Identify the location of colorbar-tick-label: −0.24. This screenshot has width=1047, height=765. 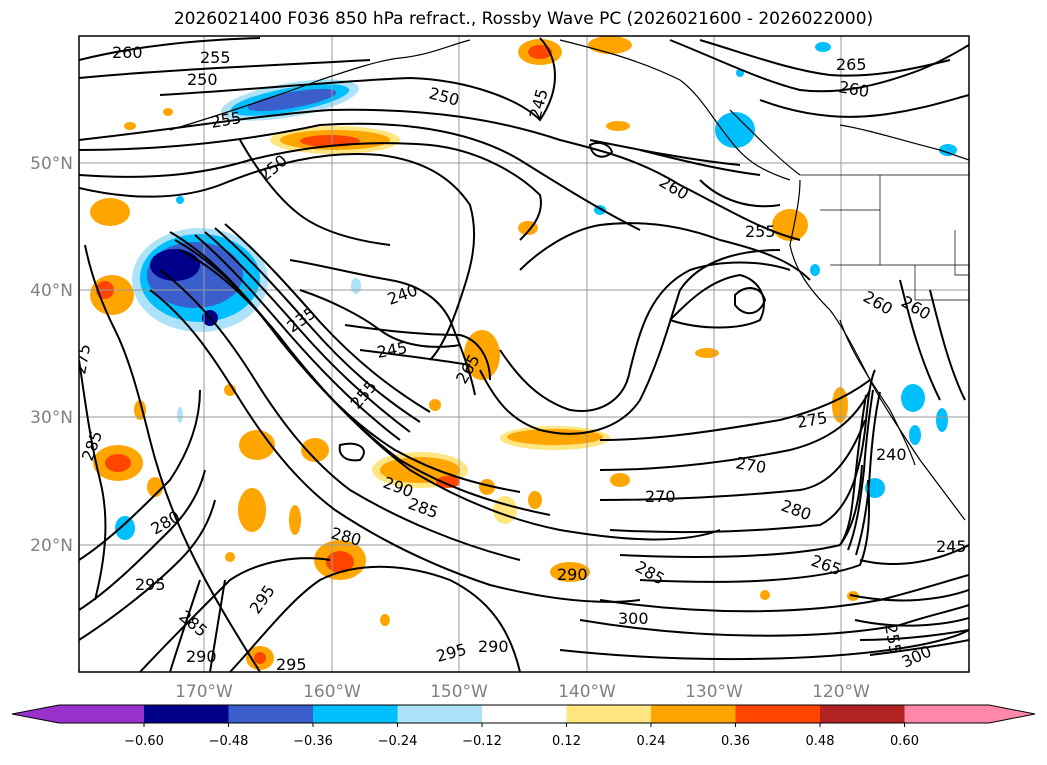
(398, 741).